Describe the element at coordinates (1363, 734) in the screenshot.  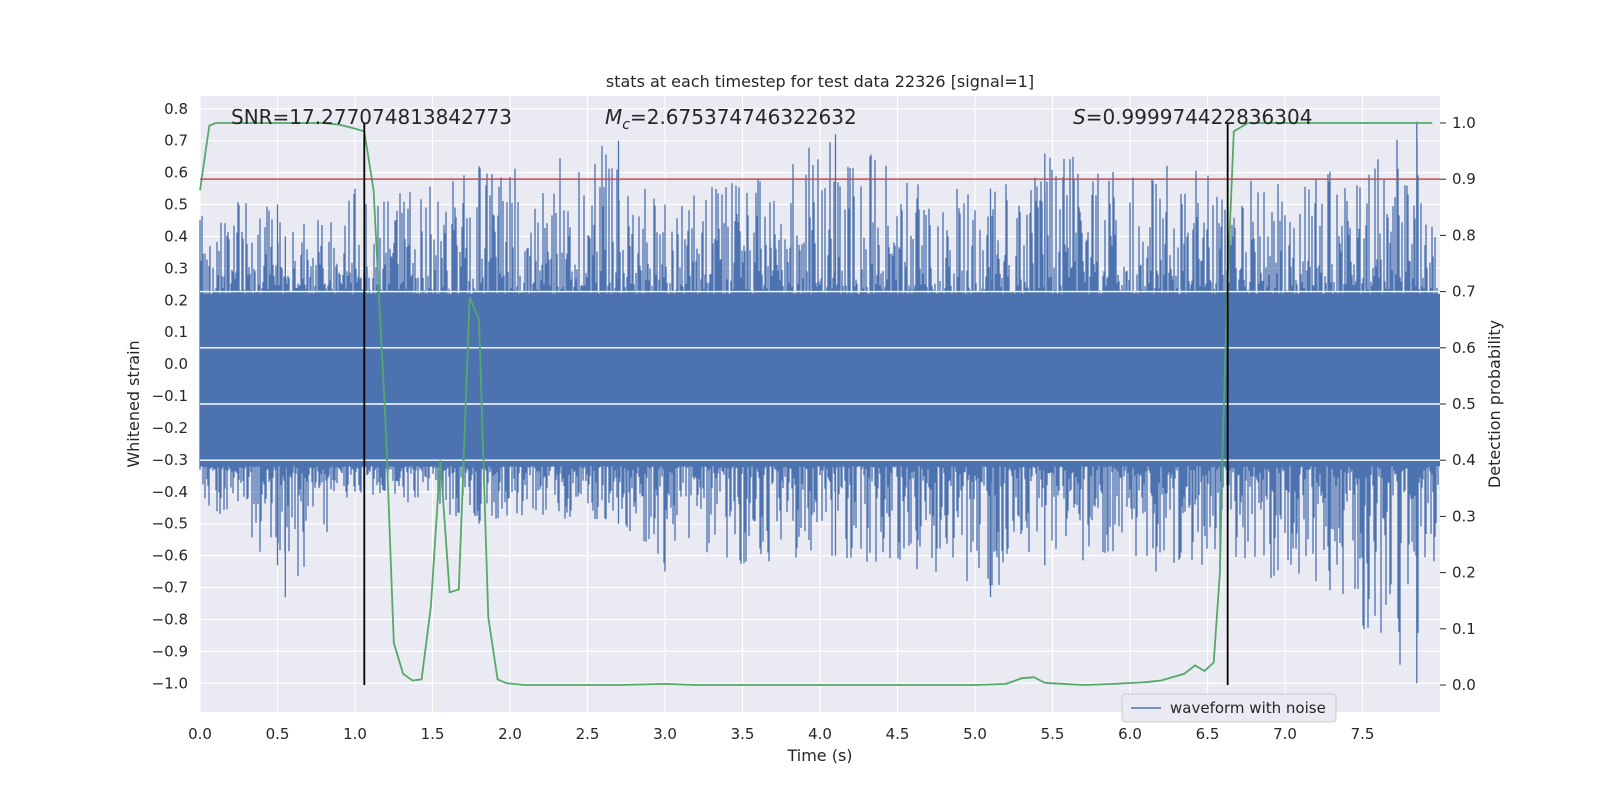
I see `x-tick-label: 7.5` at that location.